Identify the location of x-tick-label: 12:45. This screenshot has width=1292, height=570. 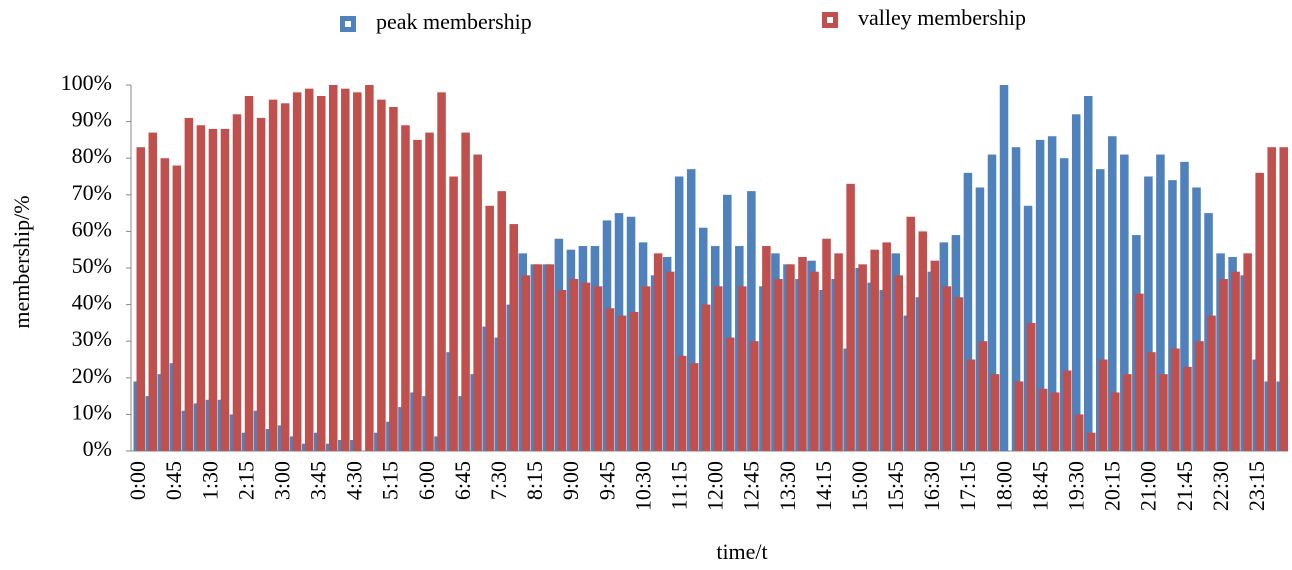
(751, 486).